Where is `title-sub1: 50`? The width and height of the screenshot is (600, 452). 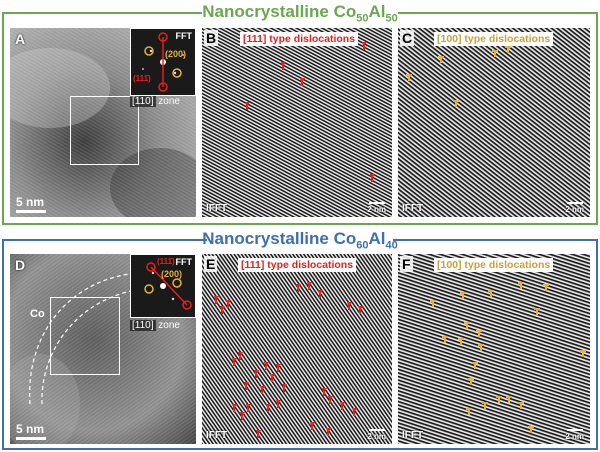 title-sub1: 50 is located at coordinates (362, 18).